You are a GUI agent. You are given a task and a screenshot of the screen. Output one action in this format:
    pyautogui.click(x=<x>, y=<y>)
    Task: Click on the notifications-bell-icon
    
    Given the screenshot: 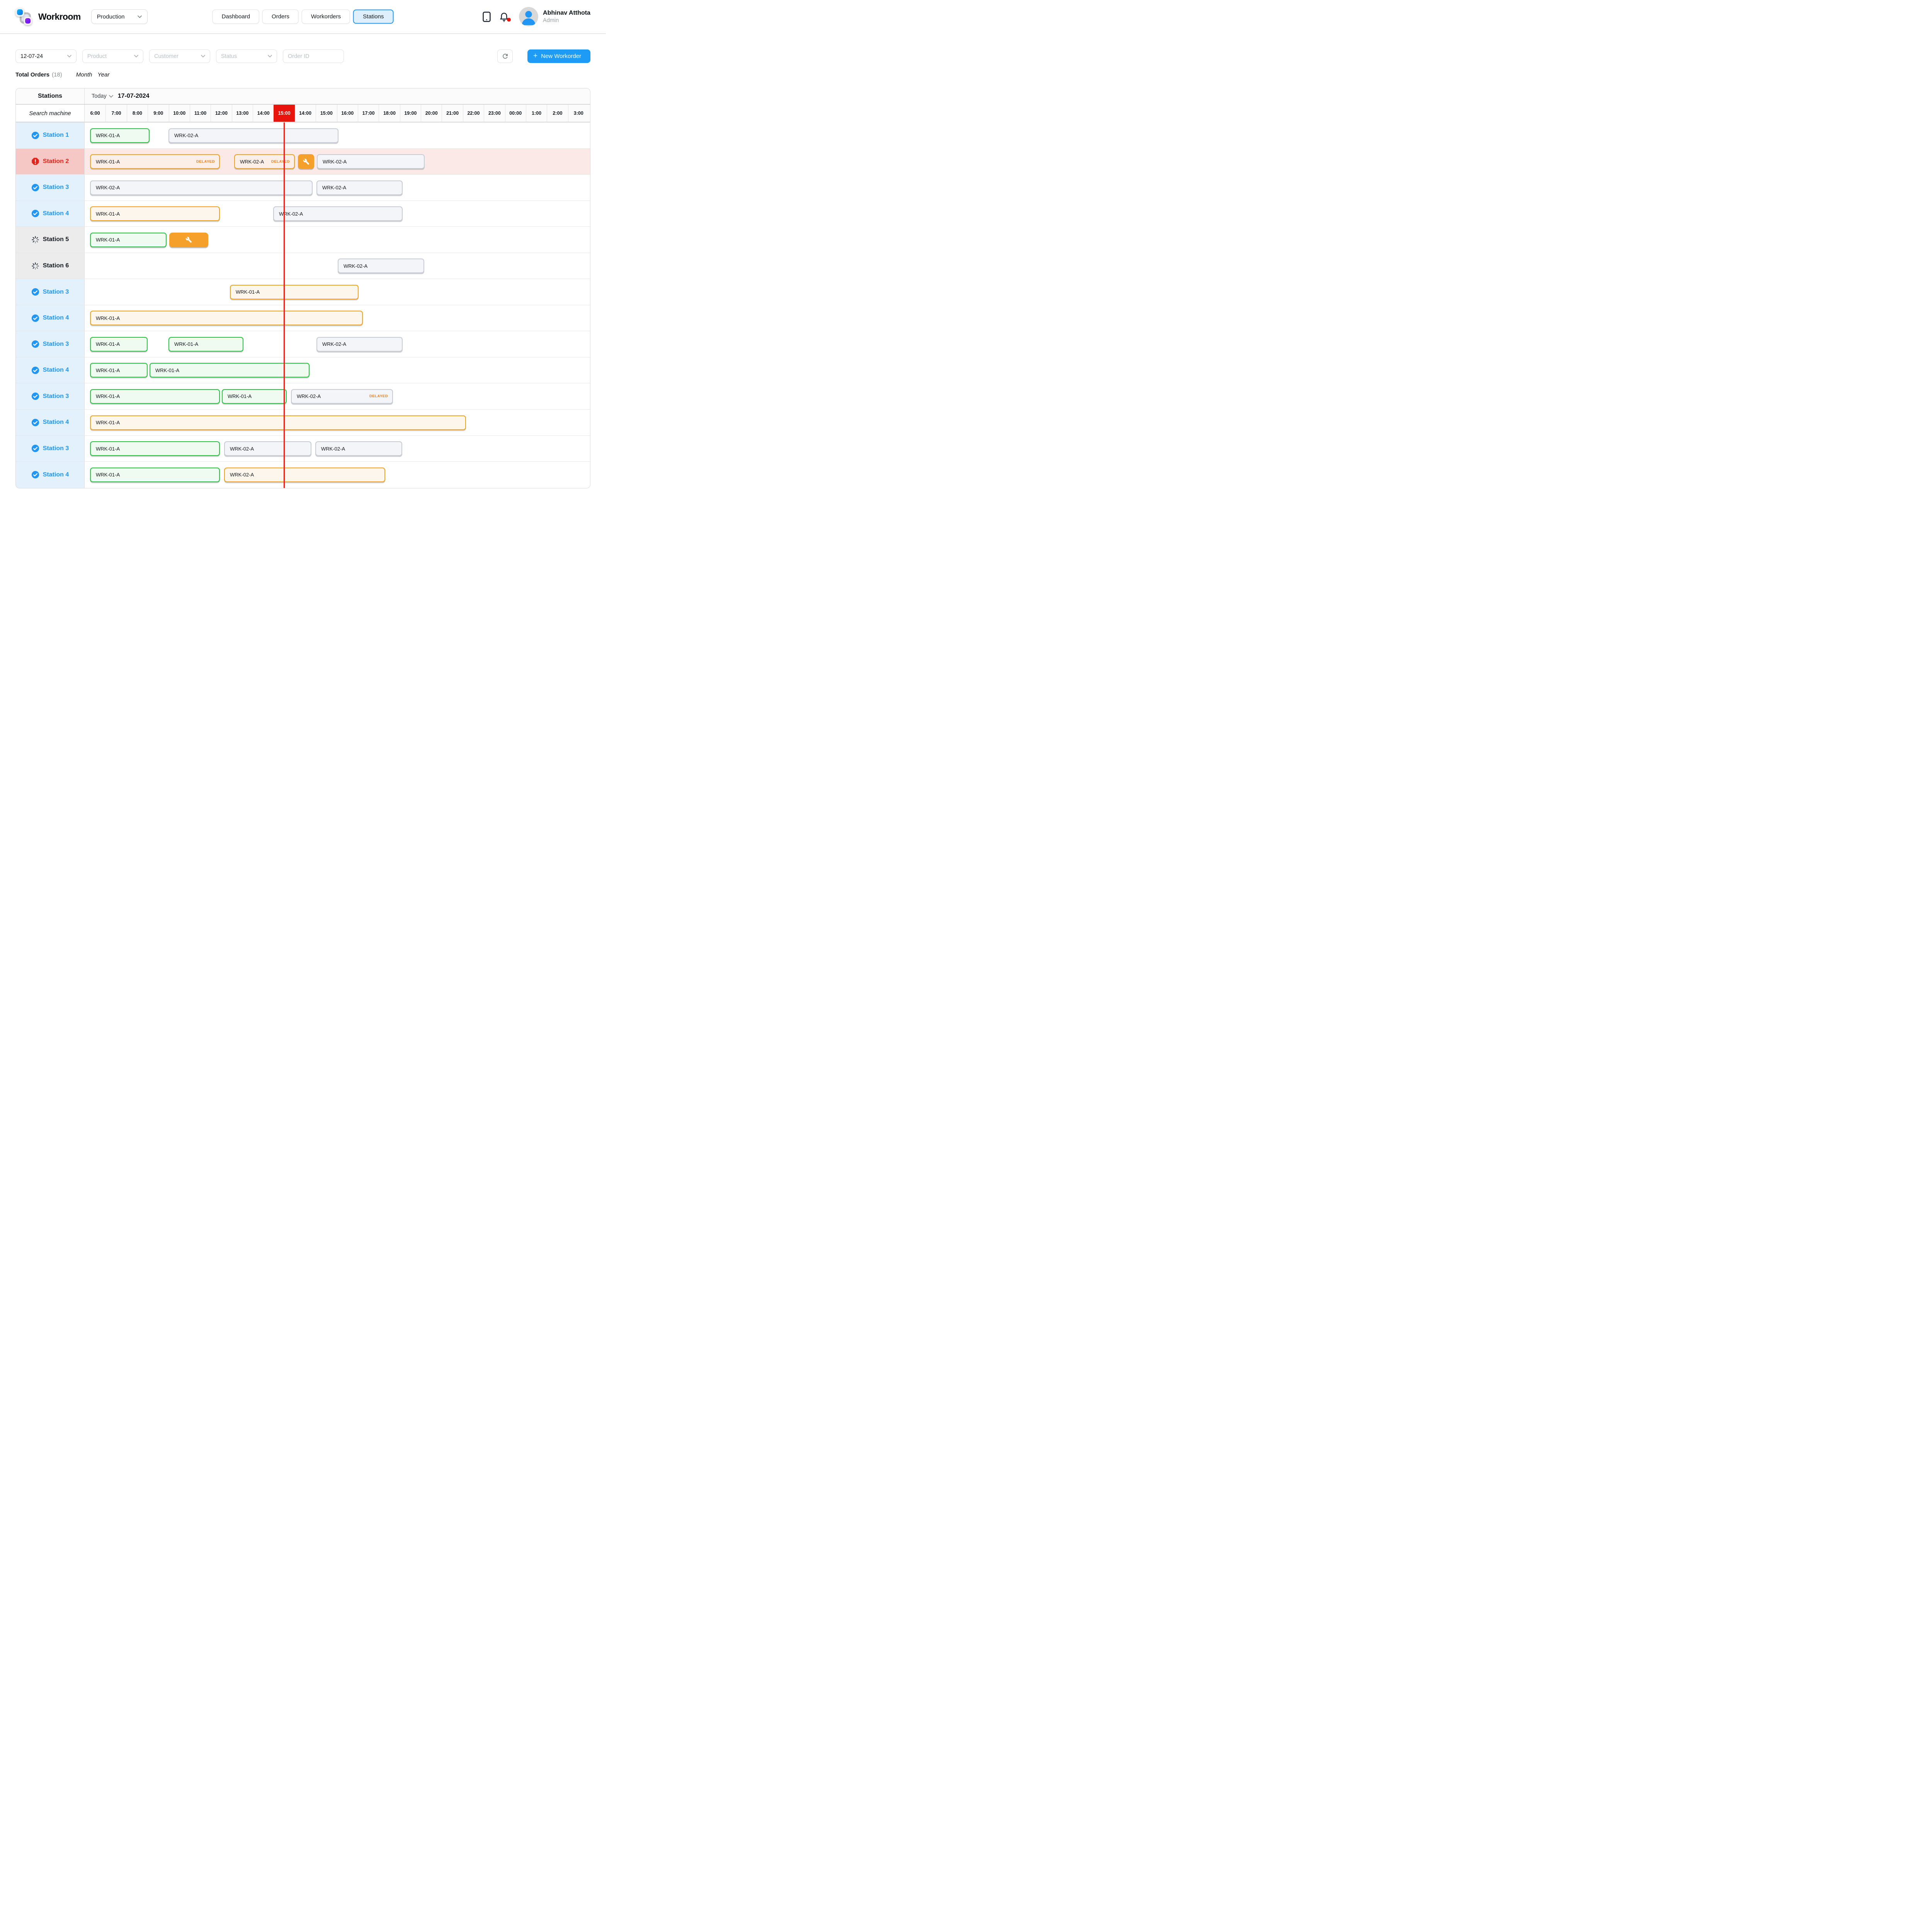 What is the action you would take?
    pyautogui.click(x=505, y=17)
    